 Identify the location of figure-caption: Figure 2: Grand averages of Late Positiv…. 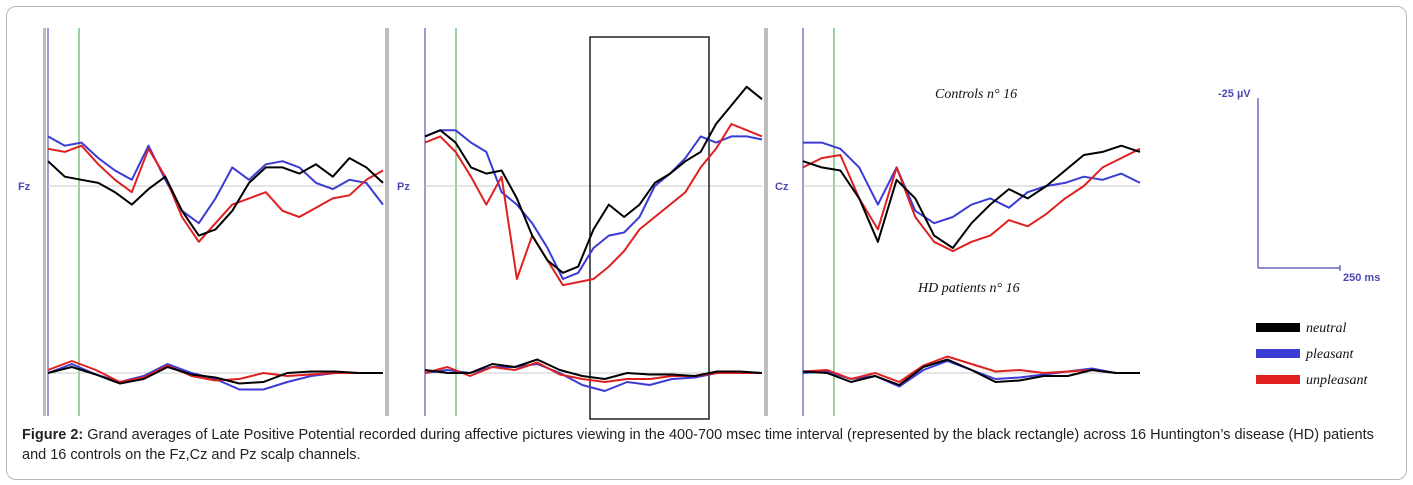
(707, 445).